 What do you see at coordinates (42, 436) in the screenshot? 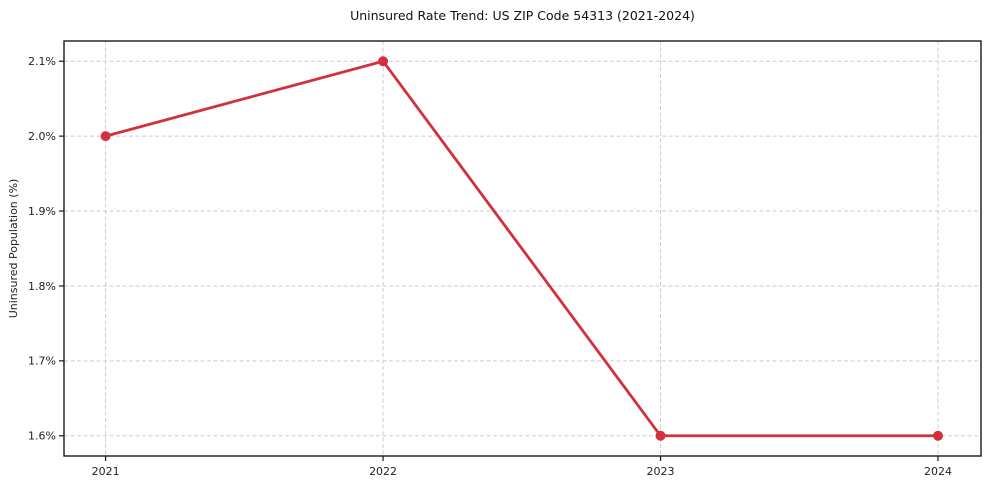
I see `y-tick-label: 1.6%` at bounding box center [42, 436].